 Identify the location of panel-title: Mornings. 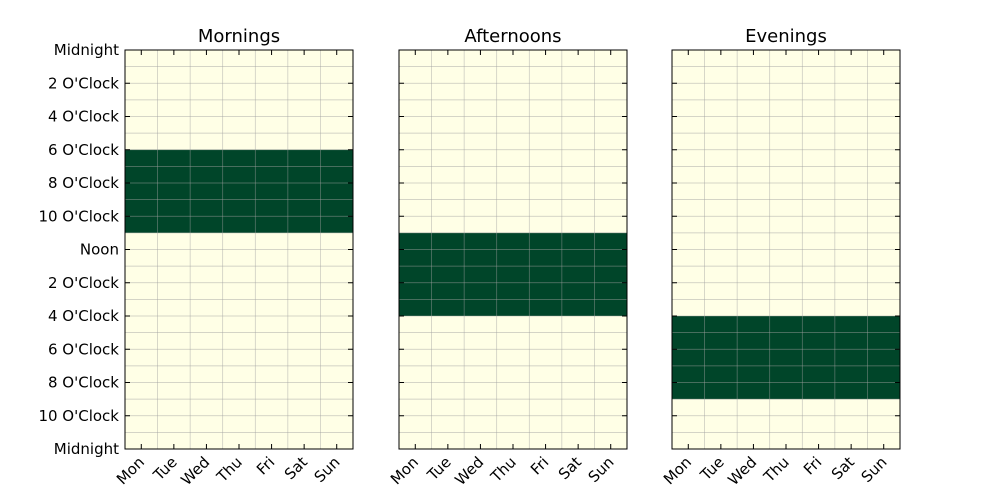
(239, 36).